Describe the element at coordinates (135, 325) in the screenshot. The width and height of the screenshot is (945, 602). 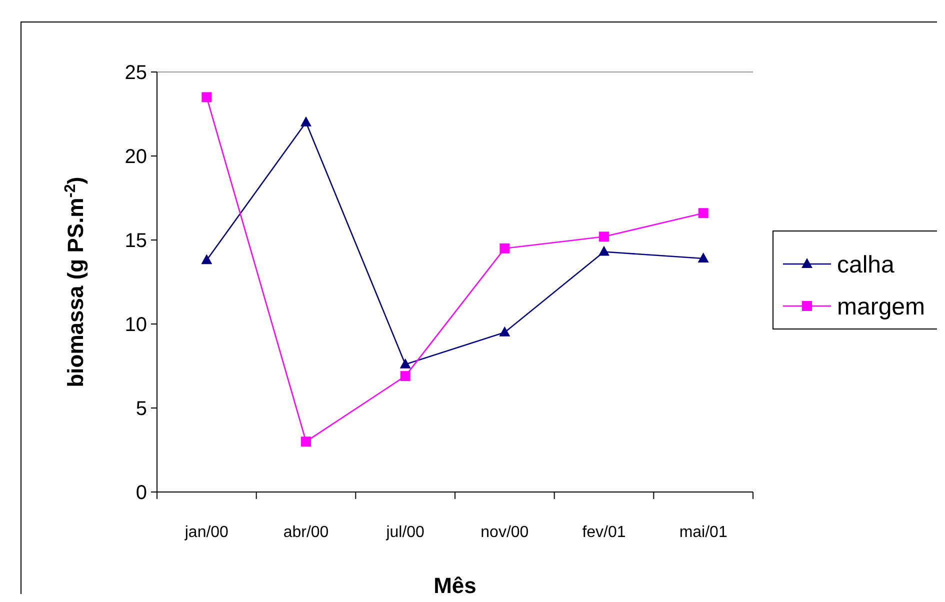
I see `y-tick-label: 10` at that location.